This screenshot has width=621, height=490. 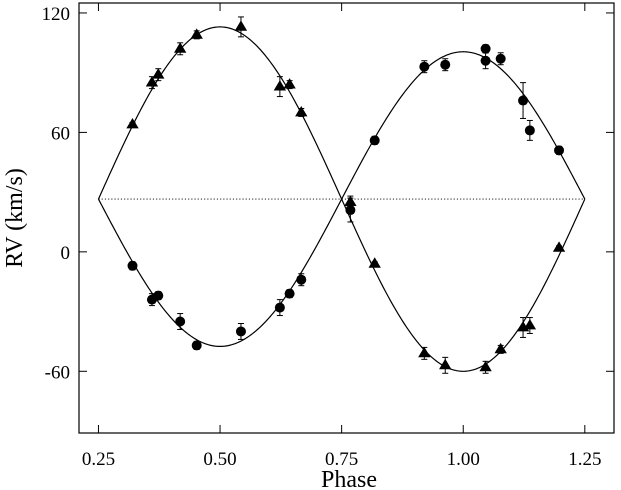 I want to click on x-tick-label: 1.00, so click(x=463, y=459).